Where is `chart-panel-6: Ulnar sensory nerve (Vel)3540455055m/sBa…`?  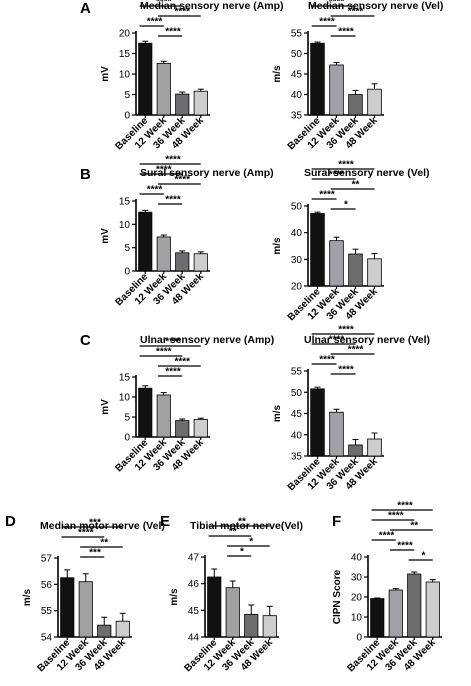 chart-panel-6: Ulnar sensory nerve (Vel)3540455055m/sBa… is located at coordinates (351, 409).